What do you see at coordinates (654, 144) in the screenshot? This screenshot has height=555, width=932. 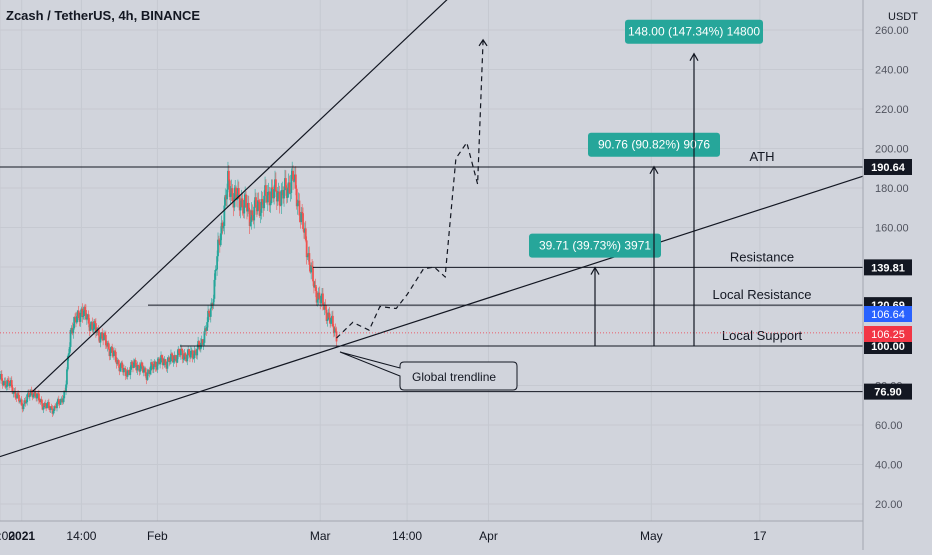 I see `target-label-box` at bounding box center [654, 144].